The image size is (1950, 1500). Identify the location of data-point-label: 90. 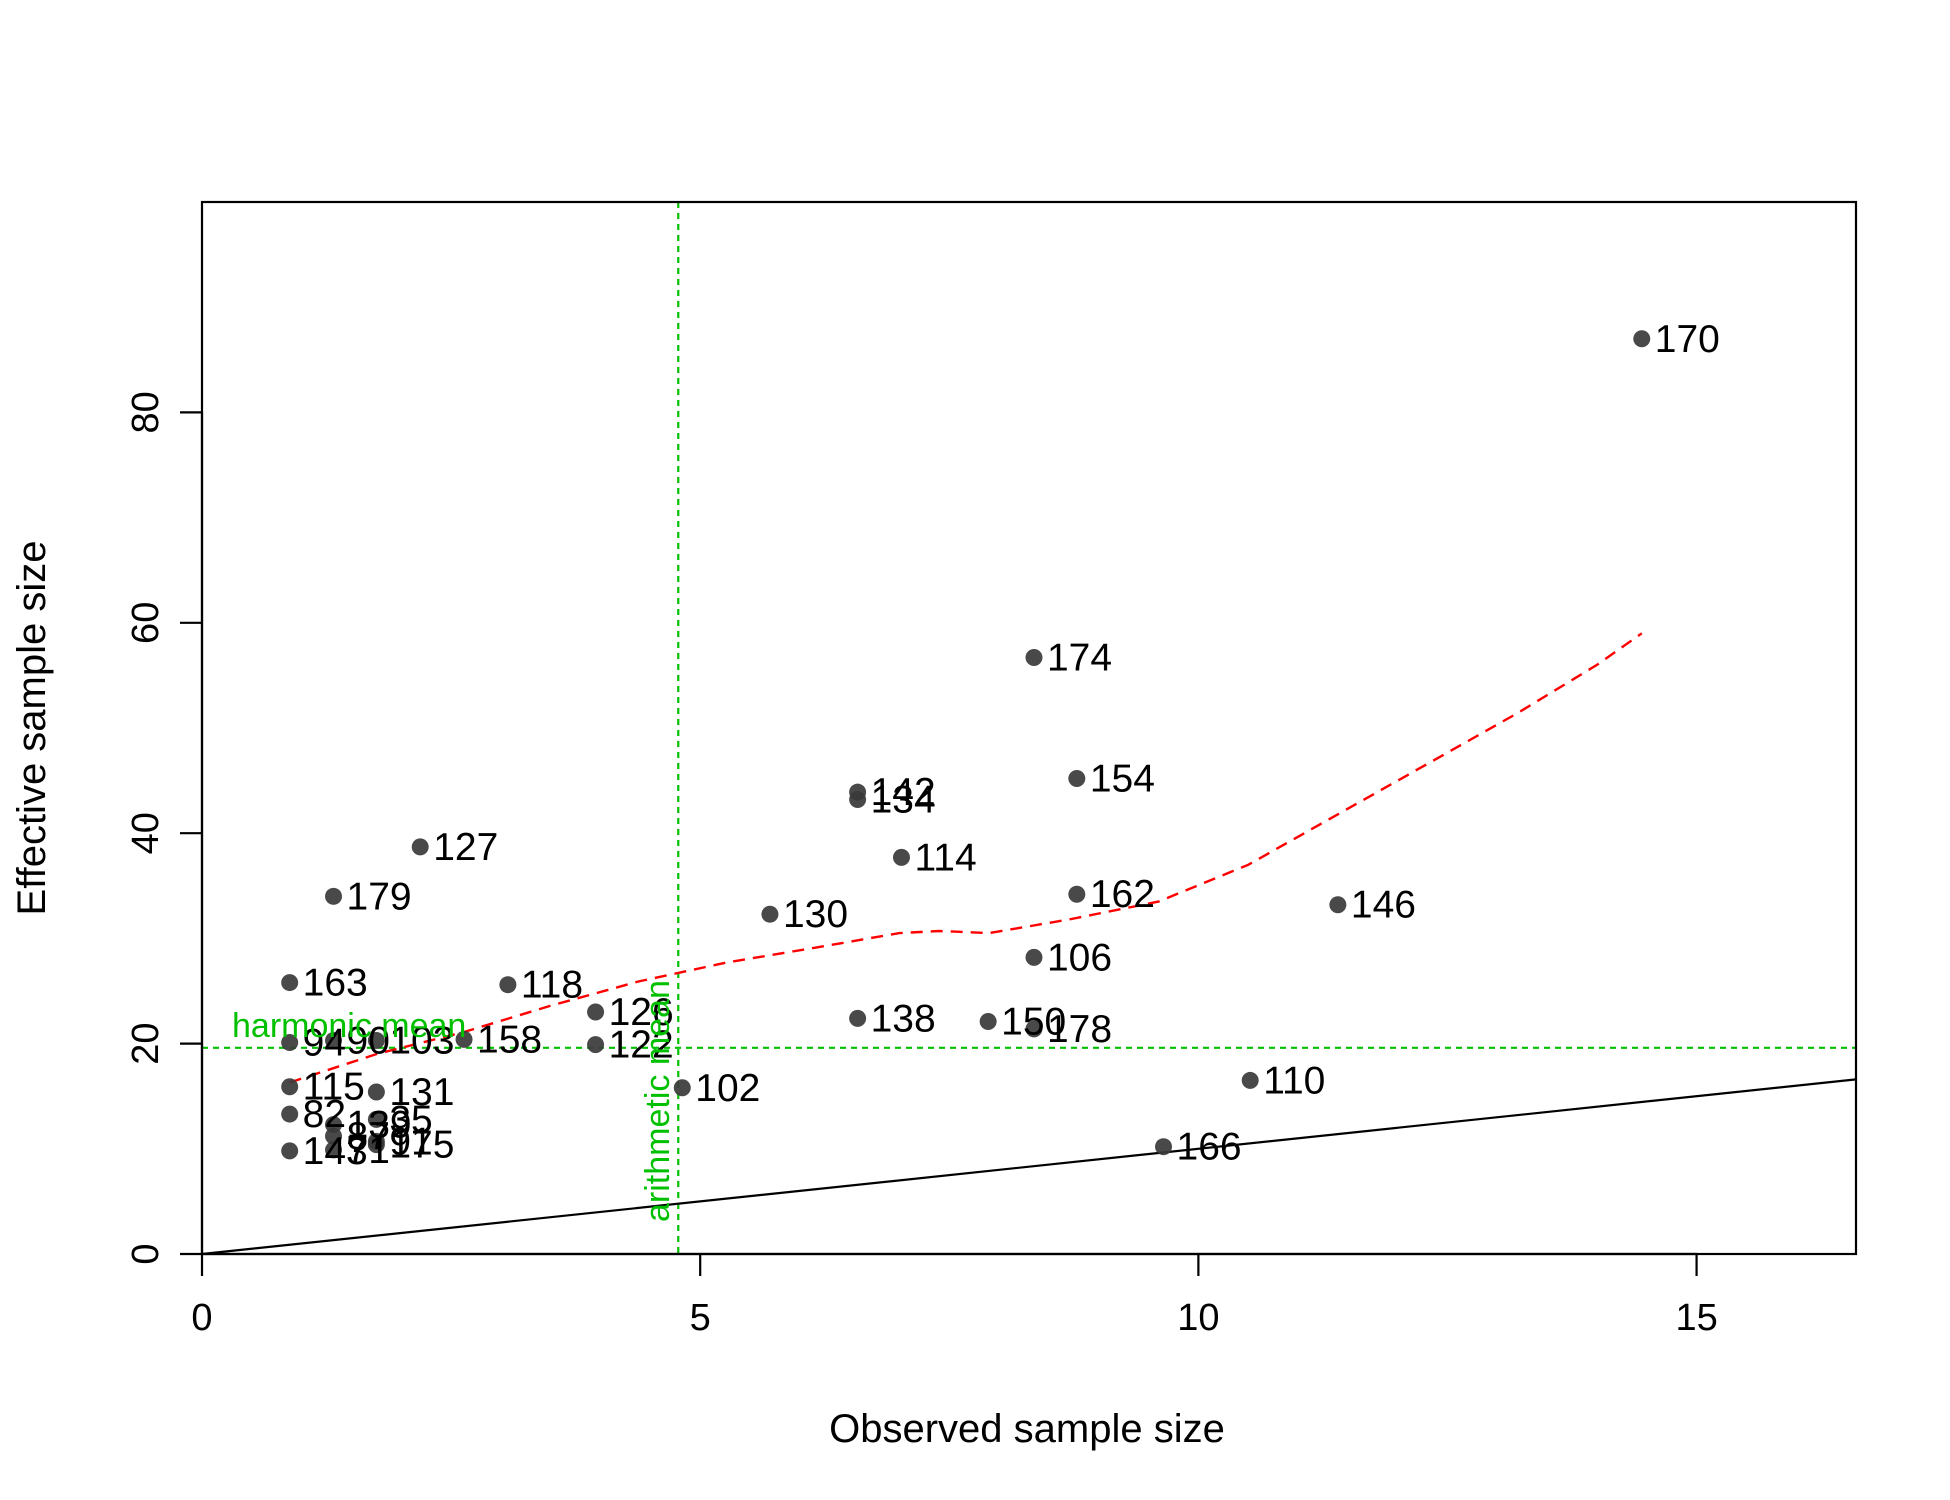
(368, 1040).